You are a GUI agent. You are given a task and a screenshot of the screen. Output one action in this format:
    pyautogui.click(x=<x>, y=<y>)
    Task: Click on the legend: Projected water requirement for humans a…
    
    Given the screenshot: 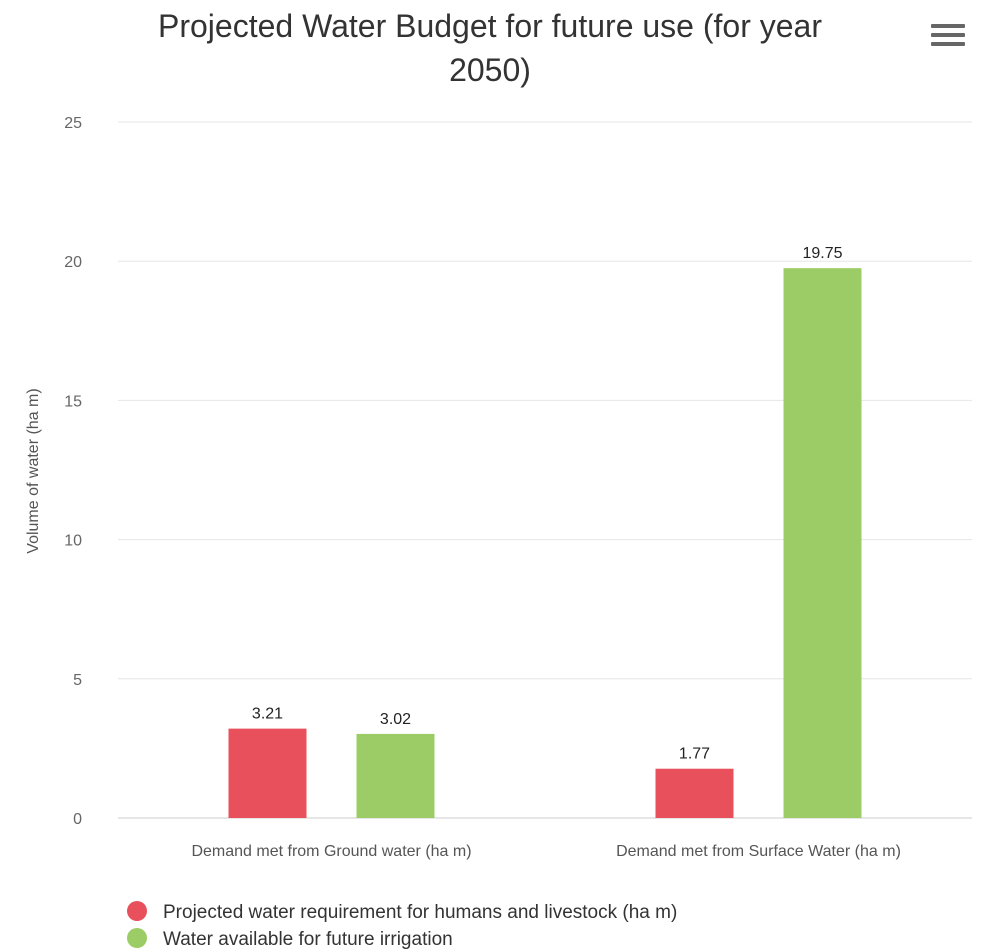 What is the action you would take?
    pyautogui.click(x=402, y=925)
    